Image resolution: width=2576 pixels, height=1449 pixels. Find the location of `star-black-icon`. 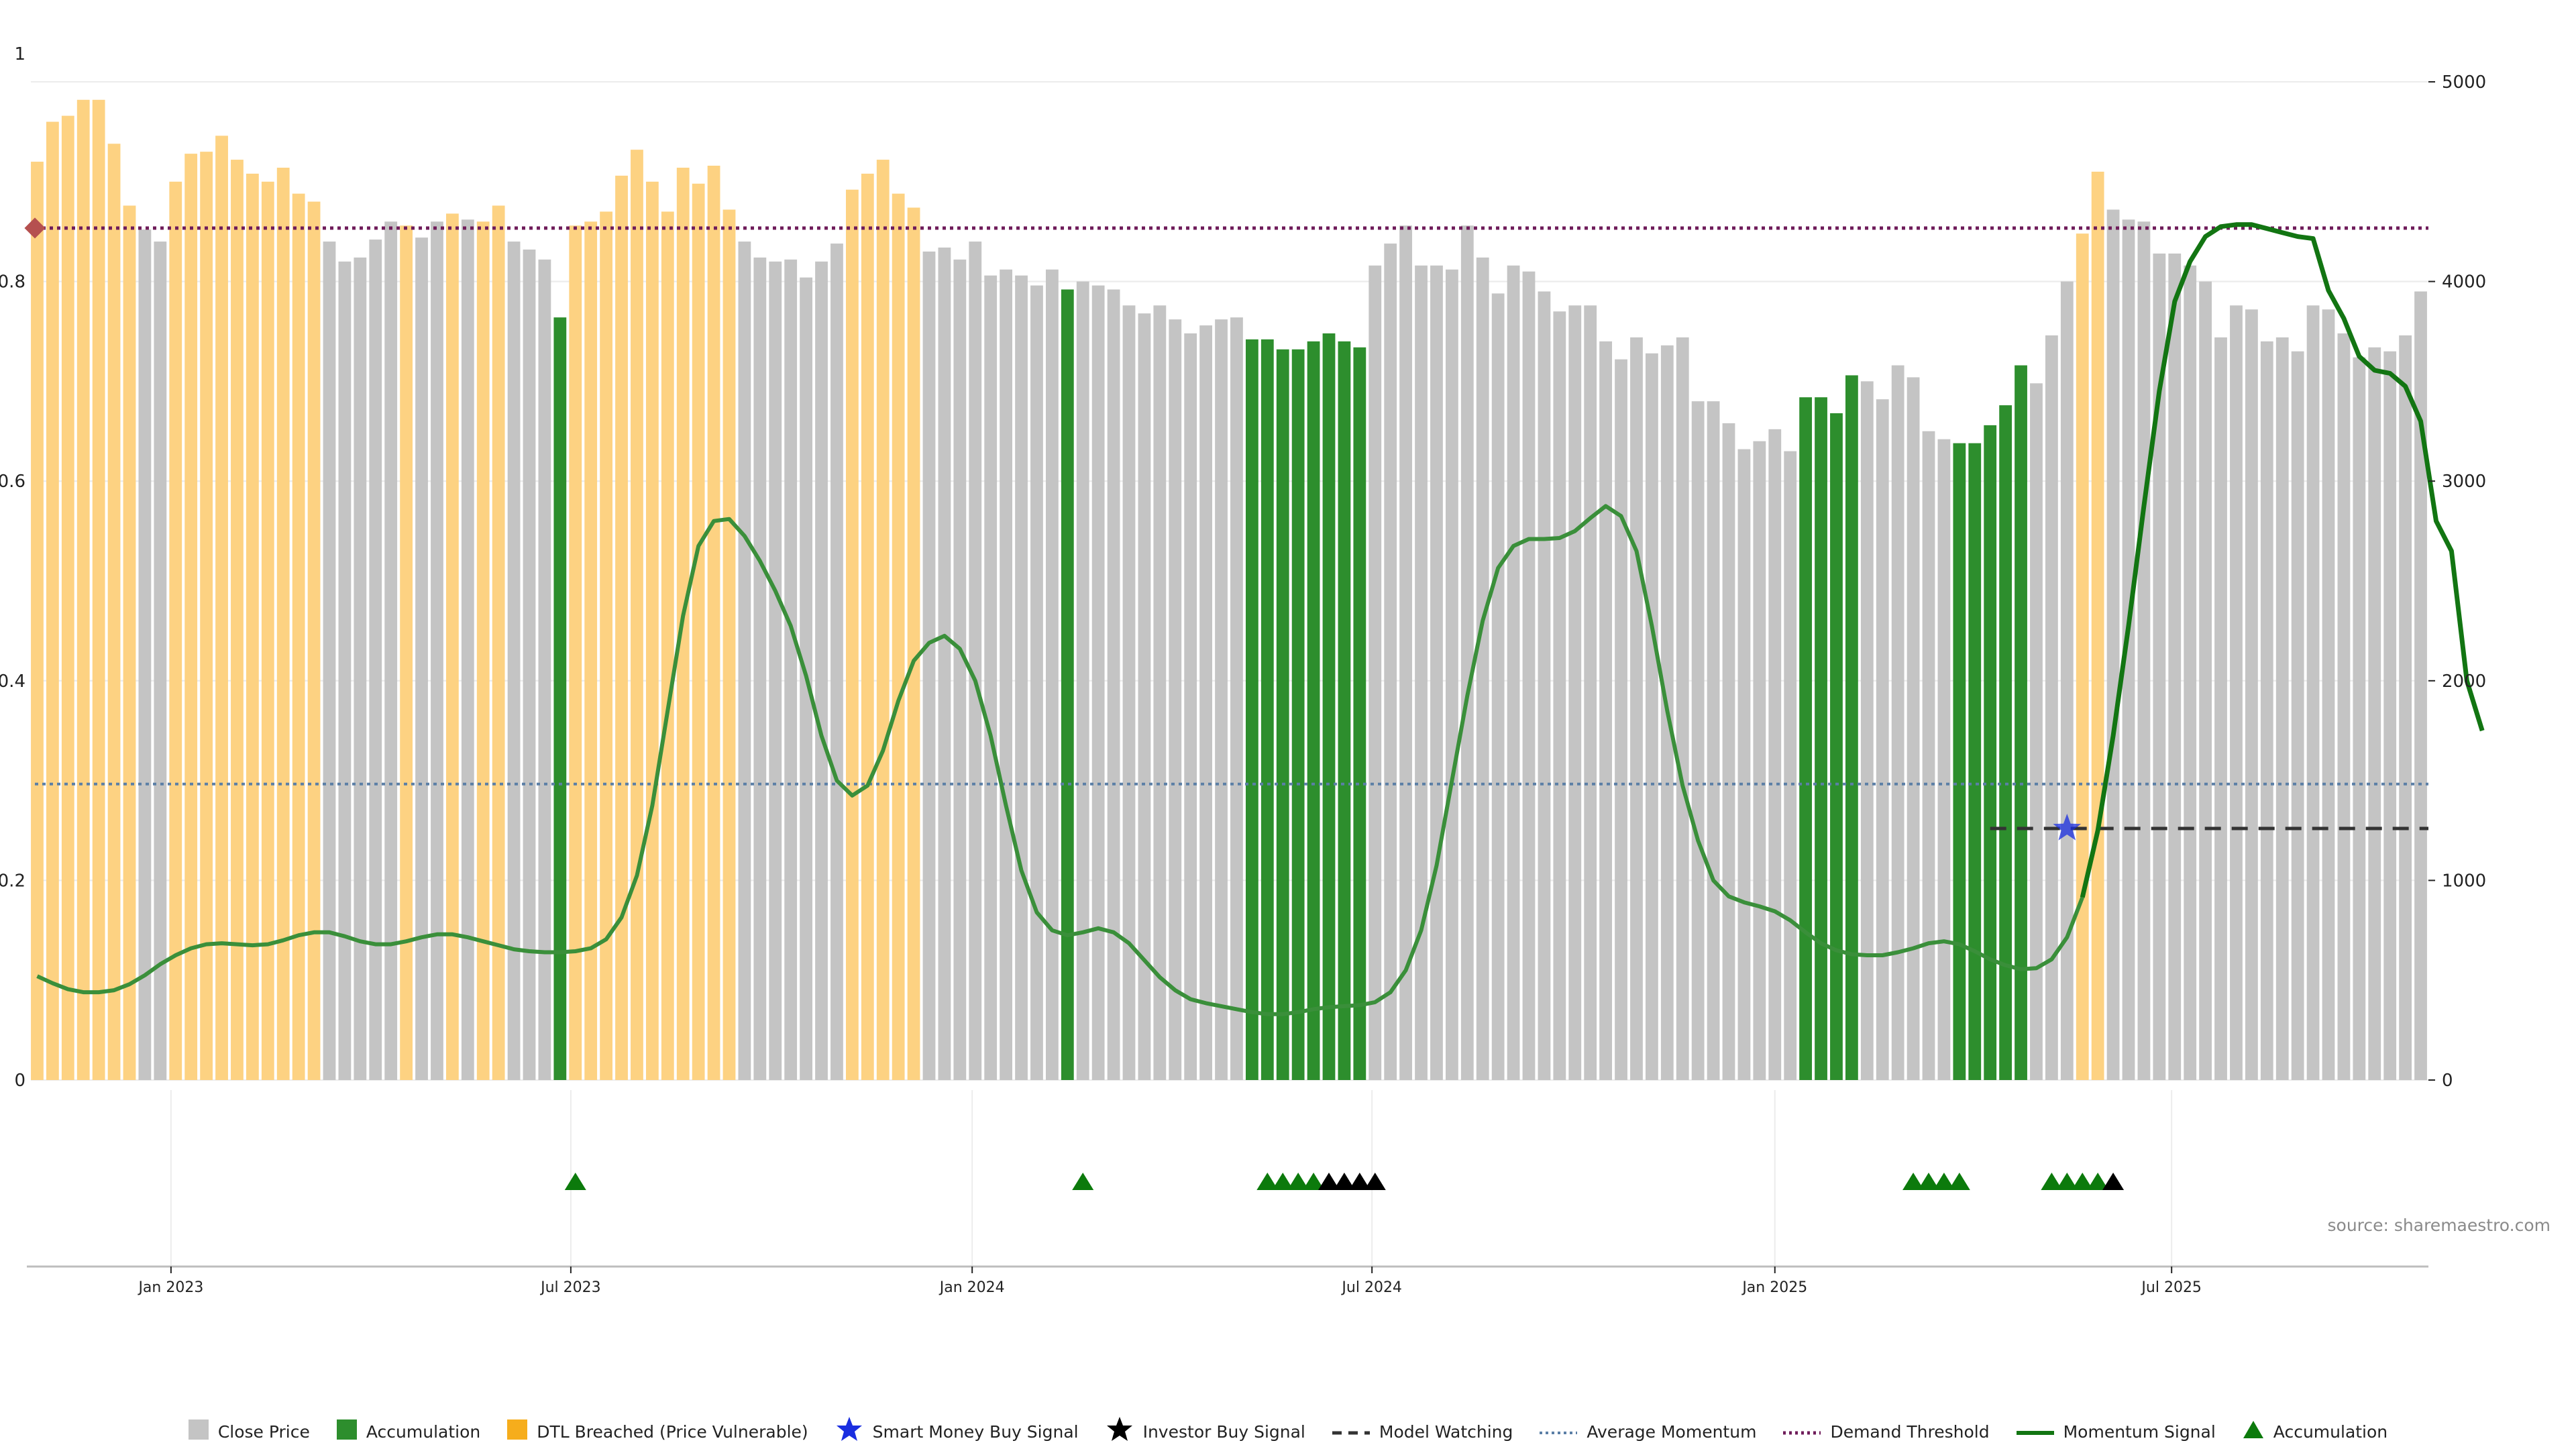

star-black-icon is located at coordinates (1120, 1431).